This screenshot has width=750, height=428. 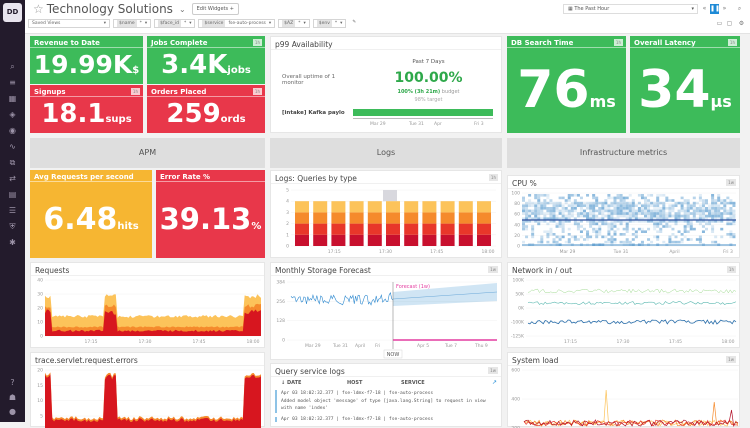 What do you see at coordinates (330, 23) in the screenshot?
I see `filter-env: $env*▾` at bounding box center [330, 23].